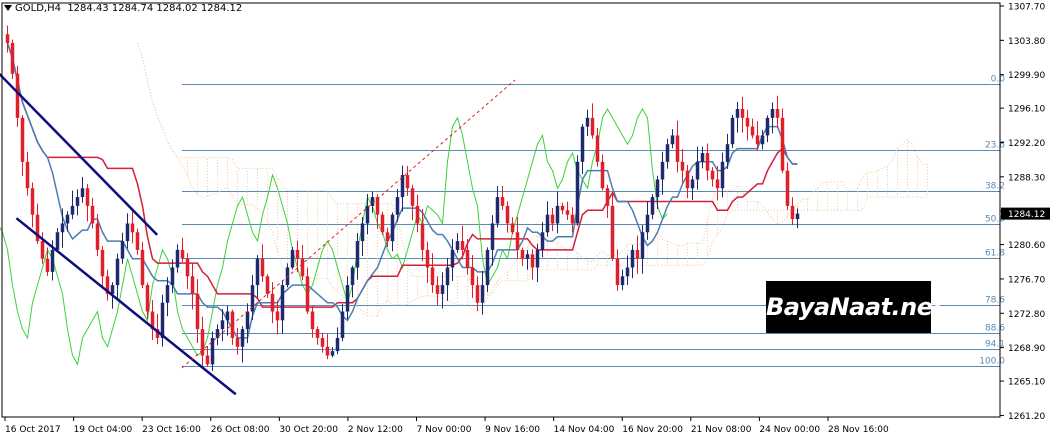  I want to click on current-price-label: 1284.12, so click(1026, 215).